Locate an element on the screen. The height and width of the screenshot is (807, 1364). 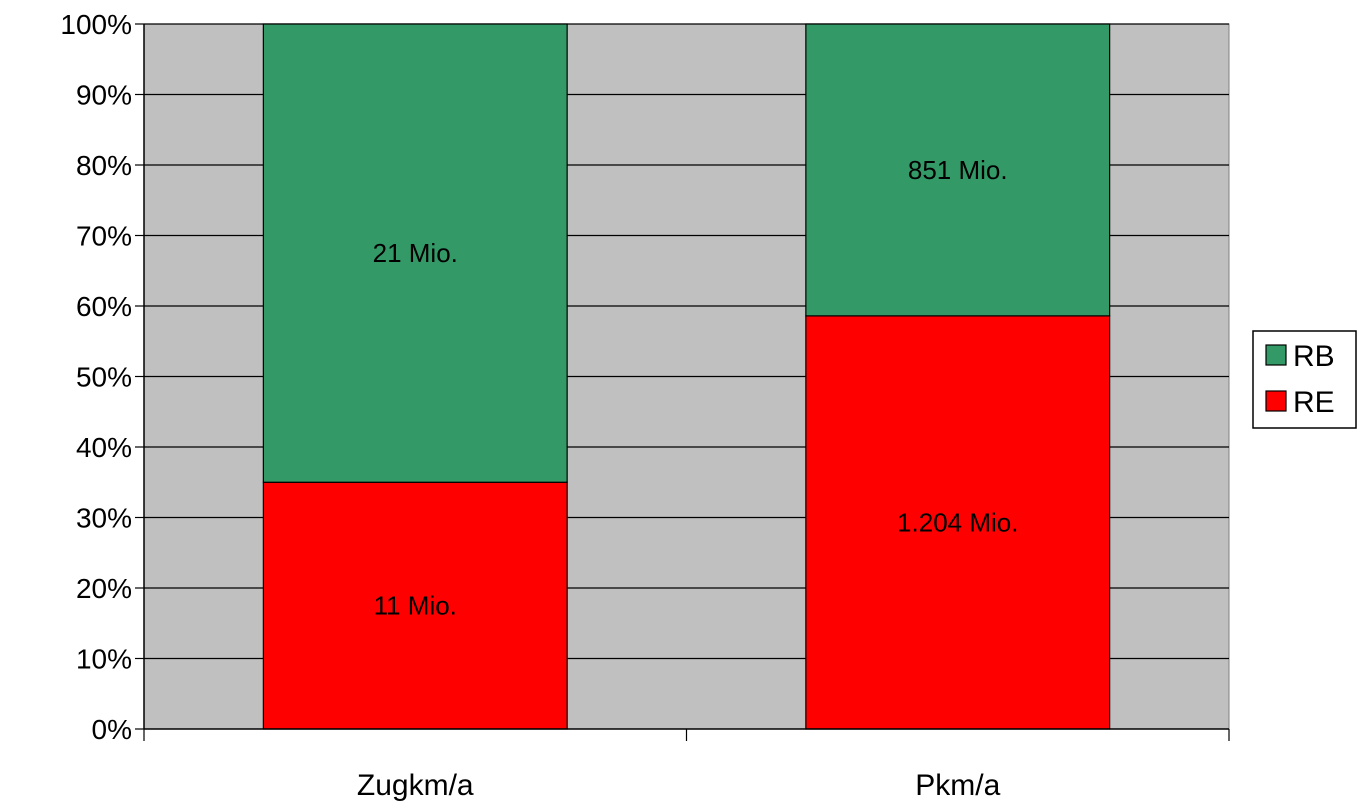
y-tick-label: 80% is located at coordinates (104, 165).